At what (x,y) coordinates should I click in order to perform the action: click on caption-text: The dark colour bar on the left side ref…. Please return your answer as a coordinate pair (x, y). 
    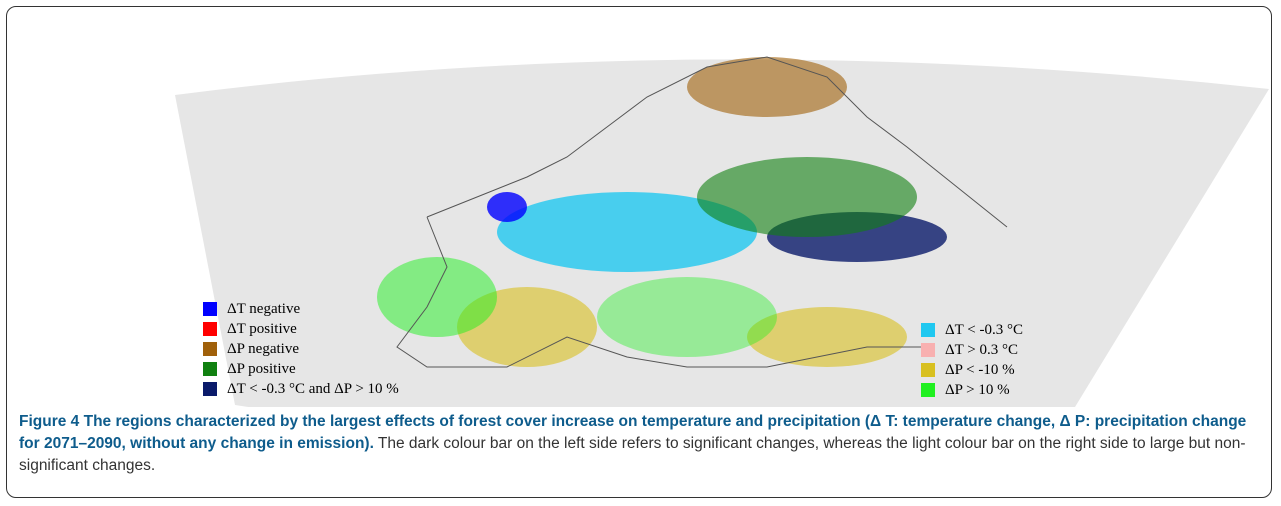
    Looking at the image, I should click on (632, 454).